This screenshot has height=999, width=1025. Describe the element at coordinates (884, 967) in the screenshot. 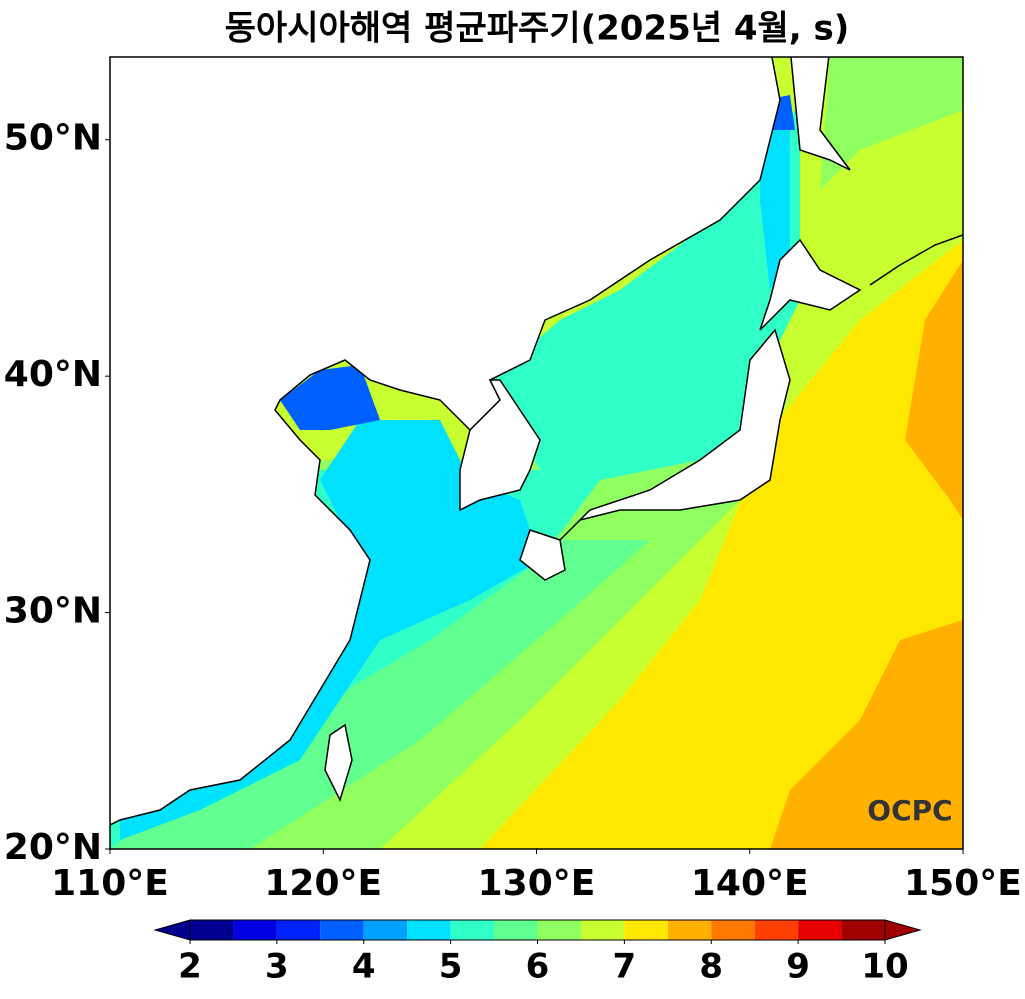

I see `colorbar-tick-label: 10` at that location.